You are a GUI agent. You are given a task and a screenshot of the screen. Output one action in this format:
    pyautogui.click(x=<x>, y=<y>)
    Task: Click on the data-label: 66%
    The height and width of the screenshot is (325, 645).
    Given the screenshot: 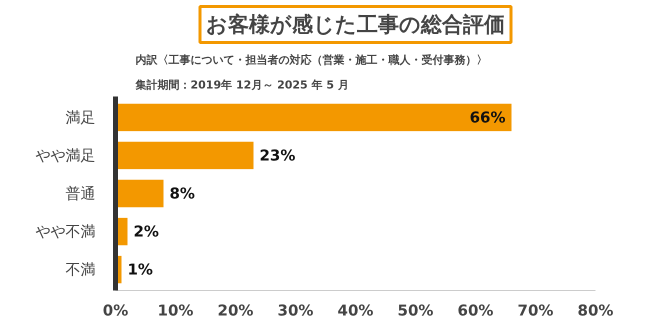 What is the action you would take?
    pyautogui.click(x=488, y=117)
    